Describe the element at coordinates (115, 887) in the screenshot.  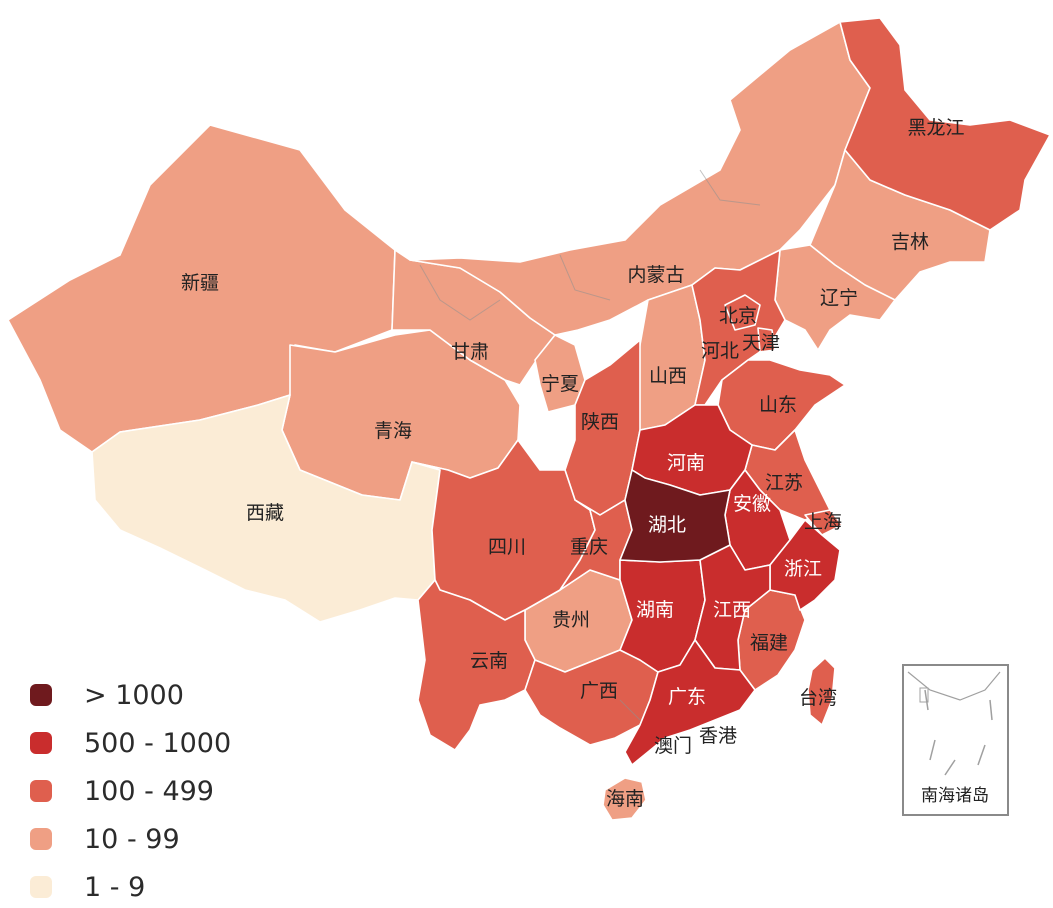
I see `legend-label: 1 - 9` at that location.